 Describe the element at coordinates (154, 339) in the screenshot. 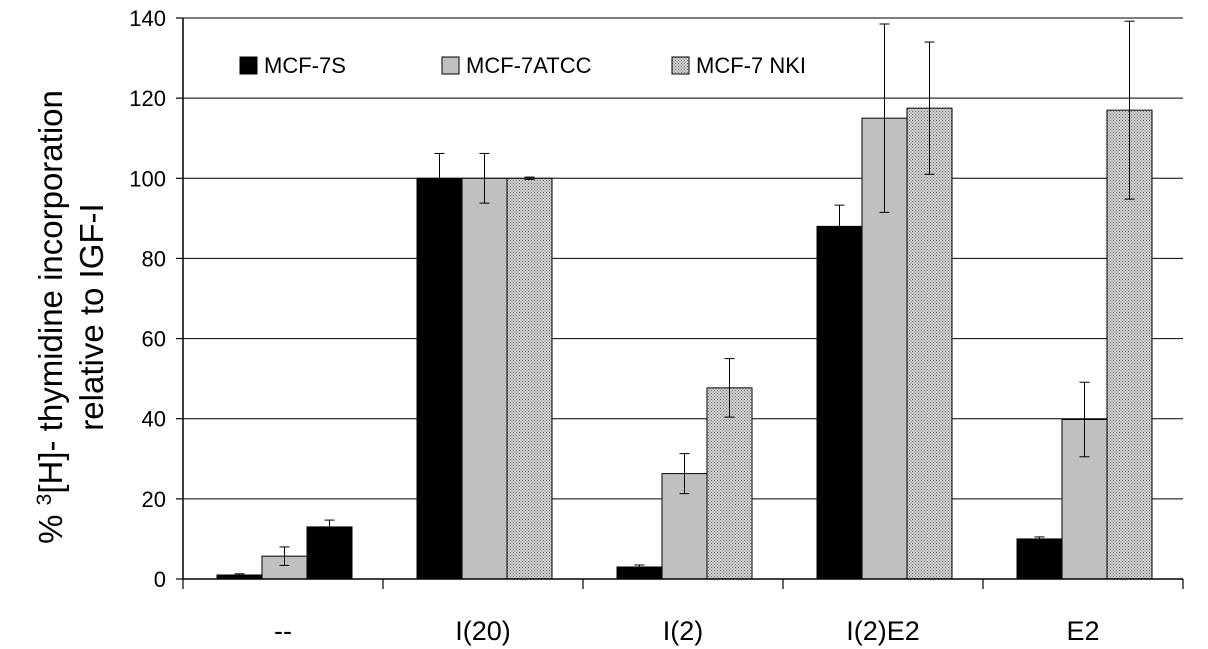

I see `y-tick-label-60: 60` at that location.